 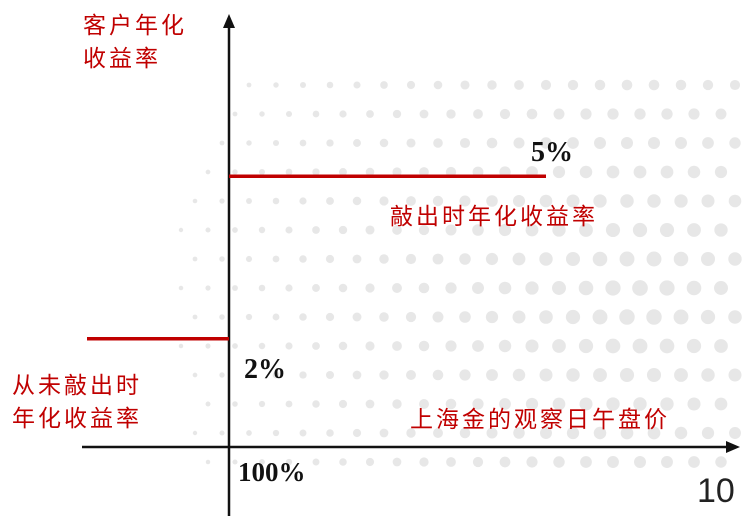 What do you see at coordinates (77, 419) in the screenshot?
I see `low-series-label-line2: 年化收益率` at bounding box center [77, 419].